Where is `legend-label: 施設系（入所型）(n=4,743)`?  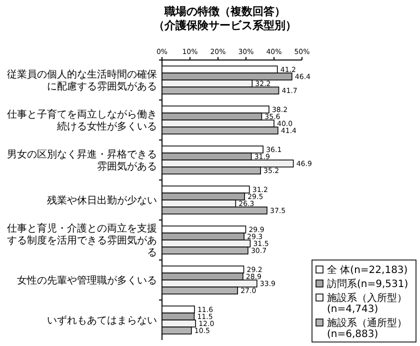 legend-label: 施設系（入所型）(n=4,743) is located at coordinates (367, 303).